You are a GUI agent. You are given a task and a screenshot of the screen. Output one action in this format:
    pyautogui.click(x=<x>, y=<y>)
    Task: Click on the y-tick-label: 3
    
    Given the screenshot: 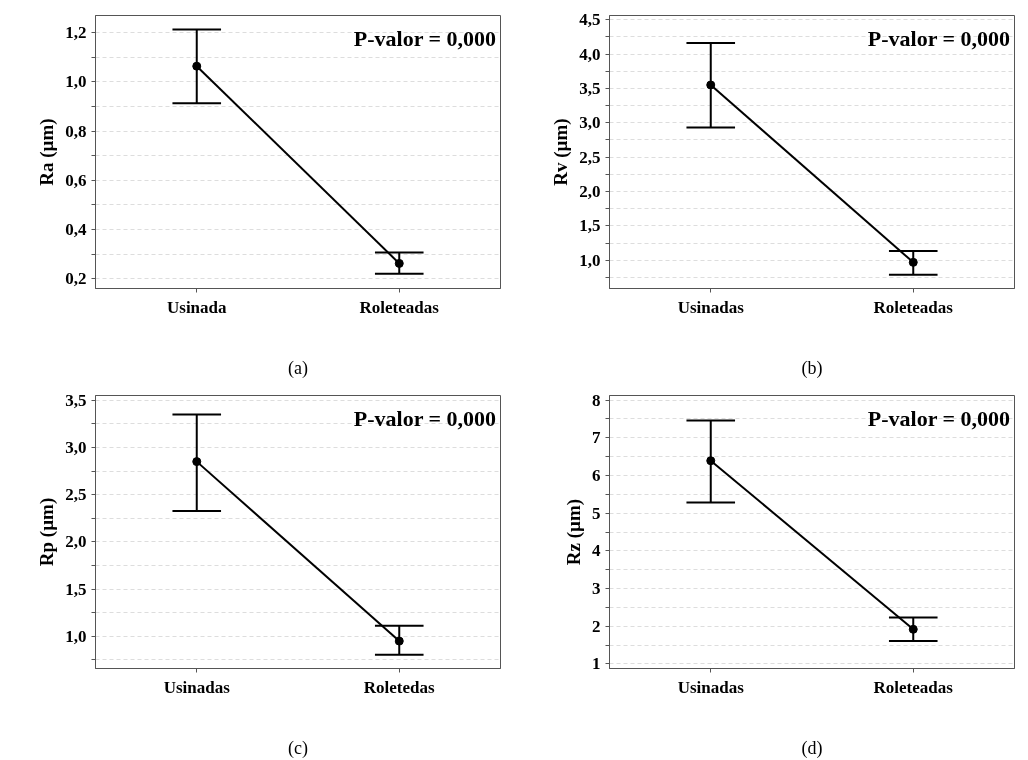 What is the action you would take?
    pyautogui.click(x=596, y=589)
    